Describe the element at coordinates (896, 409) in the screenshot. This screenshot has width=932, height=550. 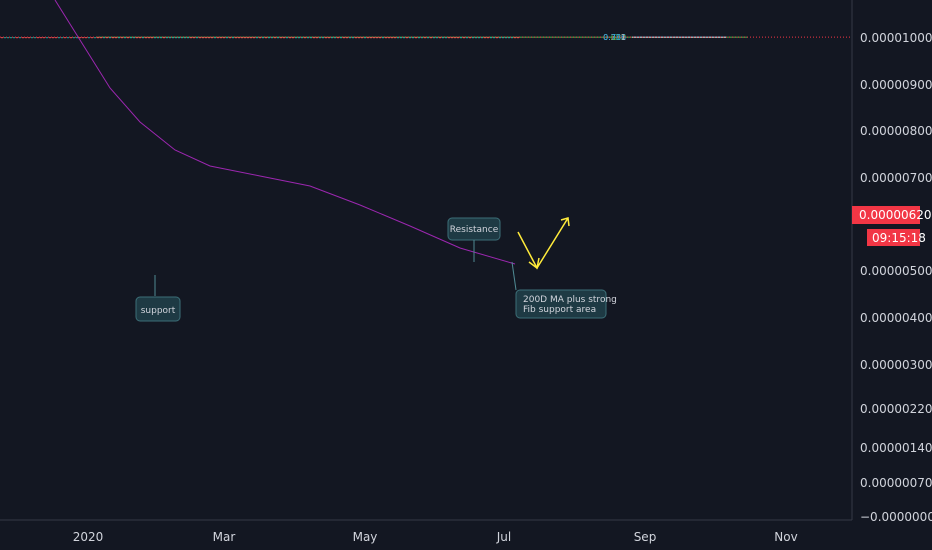
I see `y-tick: 0.00000220` at that location.